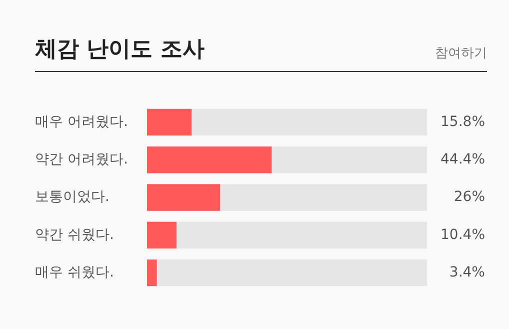  Describe the element at coordinates (462, 234) in the screenshot. I see `data-label: 10.4%` at that location.